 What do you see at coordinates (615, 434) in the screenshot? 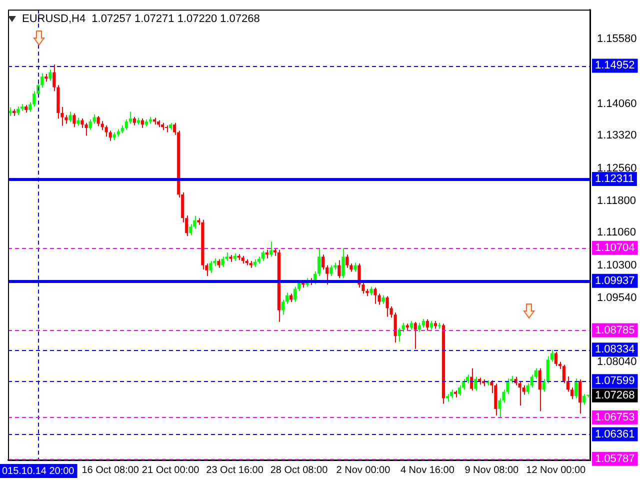
I see `ref-line-label: 1.06361` at bounding box center [615, 434].